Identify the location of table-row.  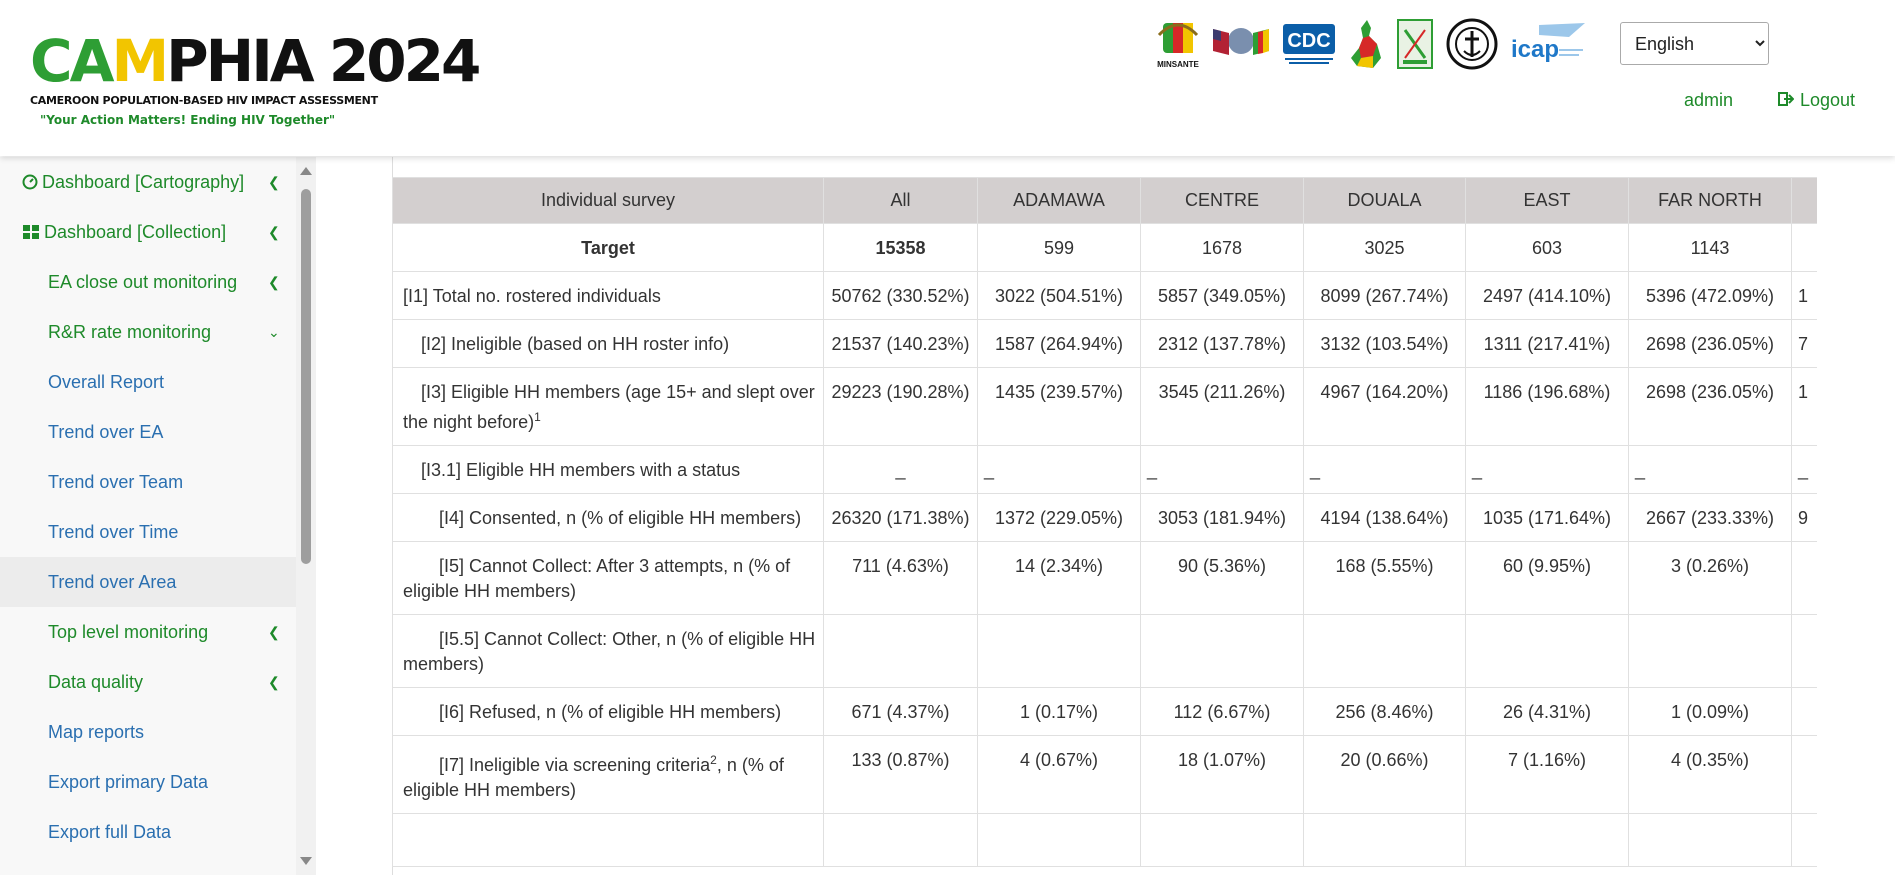
(1104, 840).